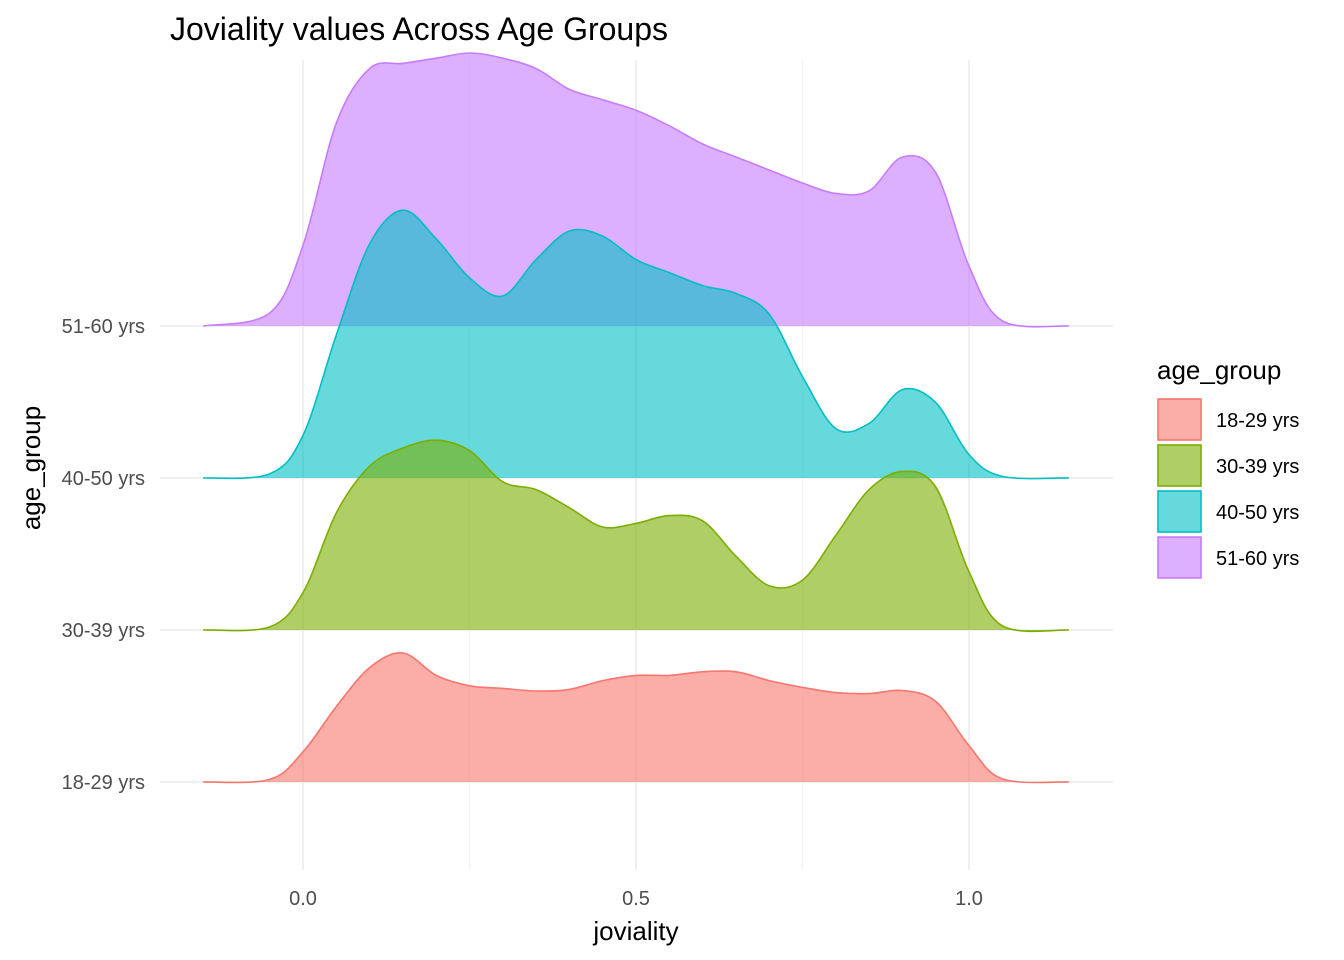  Describe the element at coordinates (31, 468) in the screenshot. I see `y-axis-title: age_group` at that location.